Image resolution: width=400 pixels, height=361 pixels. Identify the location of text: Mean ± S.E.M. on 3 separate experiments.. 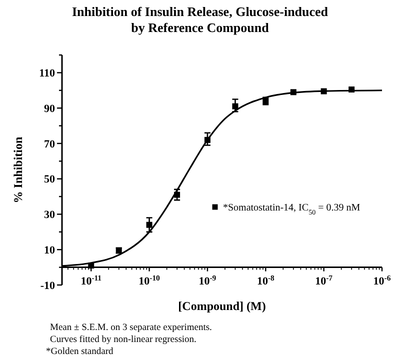
(131, 328).